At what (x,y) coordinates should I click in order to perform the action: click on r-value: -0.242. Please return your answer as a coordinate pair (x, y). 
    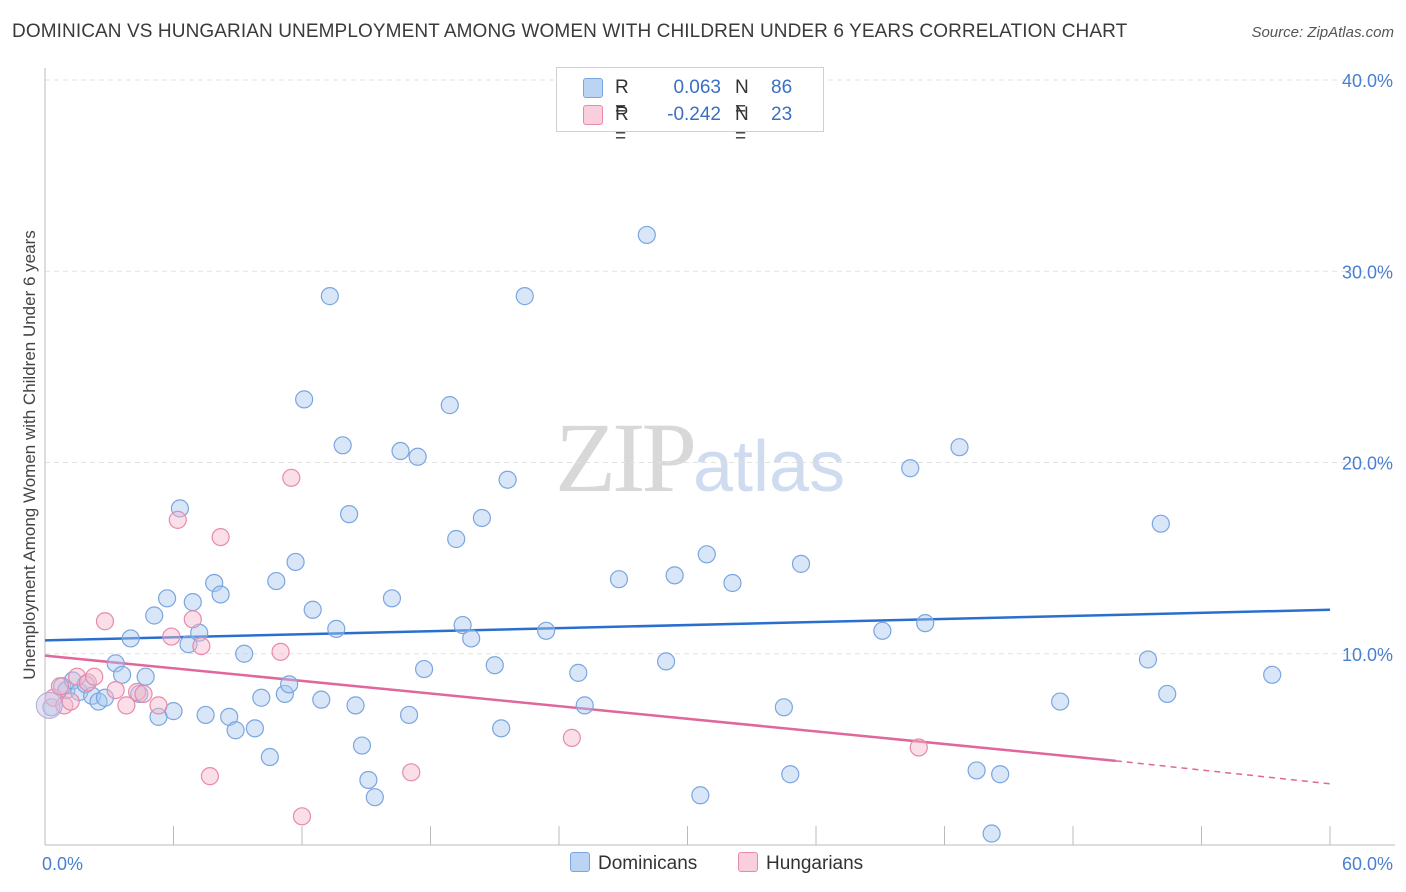
    Looking at the image, I should click on (694, 114).